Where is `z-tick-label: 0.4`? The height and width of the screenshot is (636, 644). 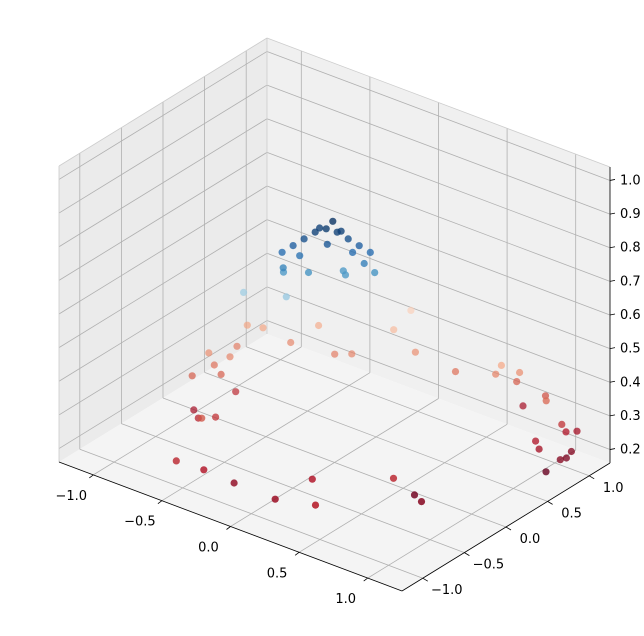
z-tick-label: 0.4 is located at coordinates (630, 382).